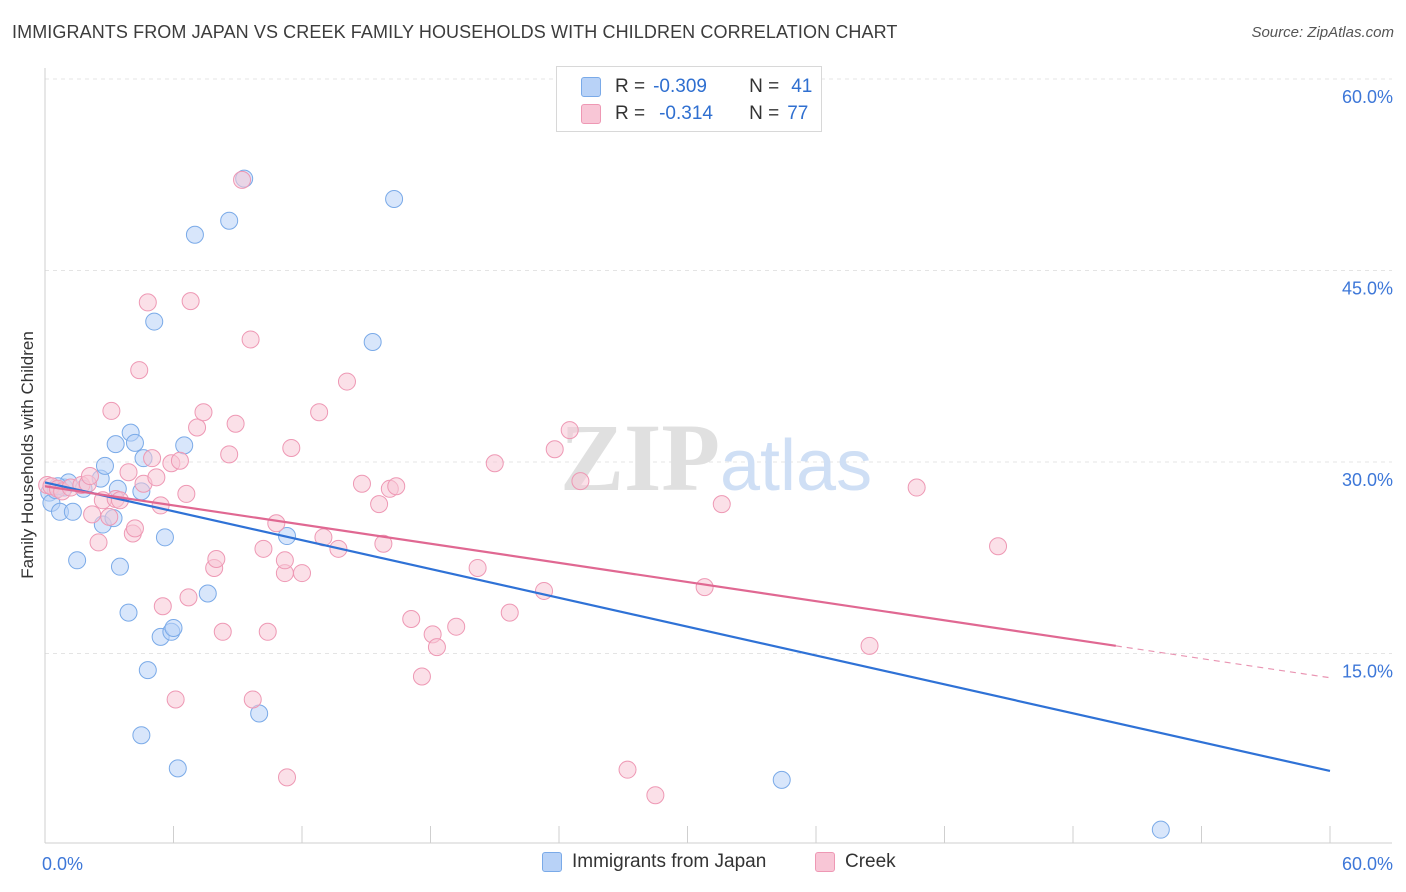 This screenshot has width=1406, height=892. I want to click on n-value: 77, so click(798, 113).